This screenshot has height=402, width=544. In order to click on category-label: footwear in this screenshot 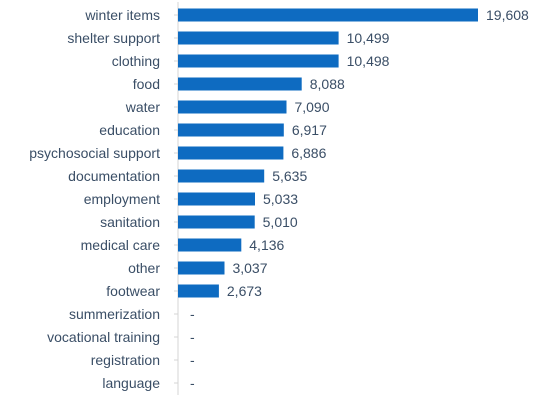, I will do `click(133, 291)`.